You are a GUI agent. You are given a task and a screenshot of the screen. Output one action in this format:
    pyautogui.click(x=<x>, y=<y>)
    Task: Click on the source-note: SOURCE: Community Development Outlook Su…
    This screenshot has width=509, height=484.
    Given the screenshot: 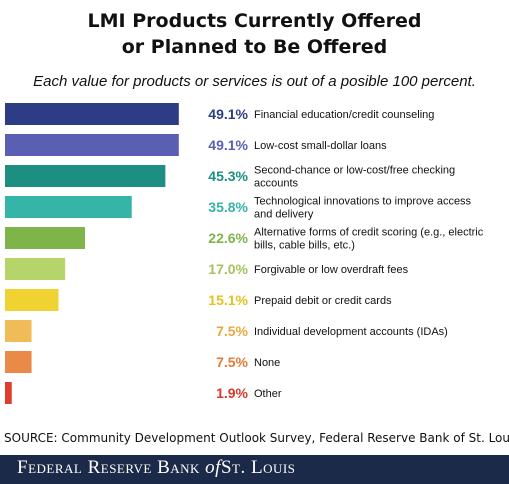 What is the action you would take?
    pyautogui.click(x=256, y=438)
    